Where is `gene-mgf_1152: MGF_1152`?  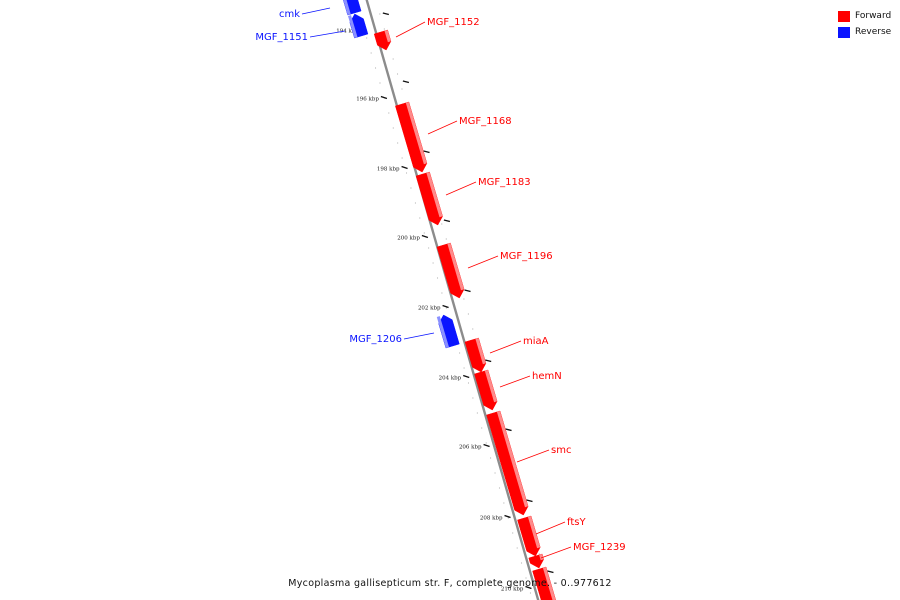 gene-mgf_1152: MGF_1152 is located at coordinates (426, 34).